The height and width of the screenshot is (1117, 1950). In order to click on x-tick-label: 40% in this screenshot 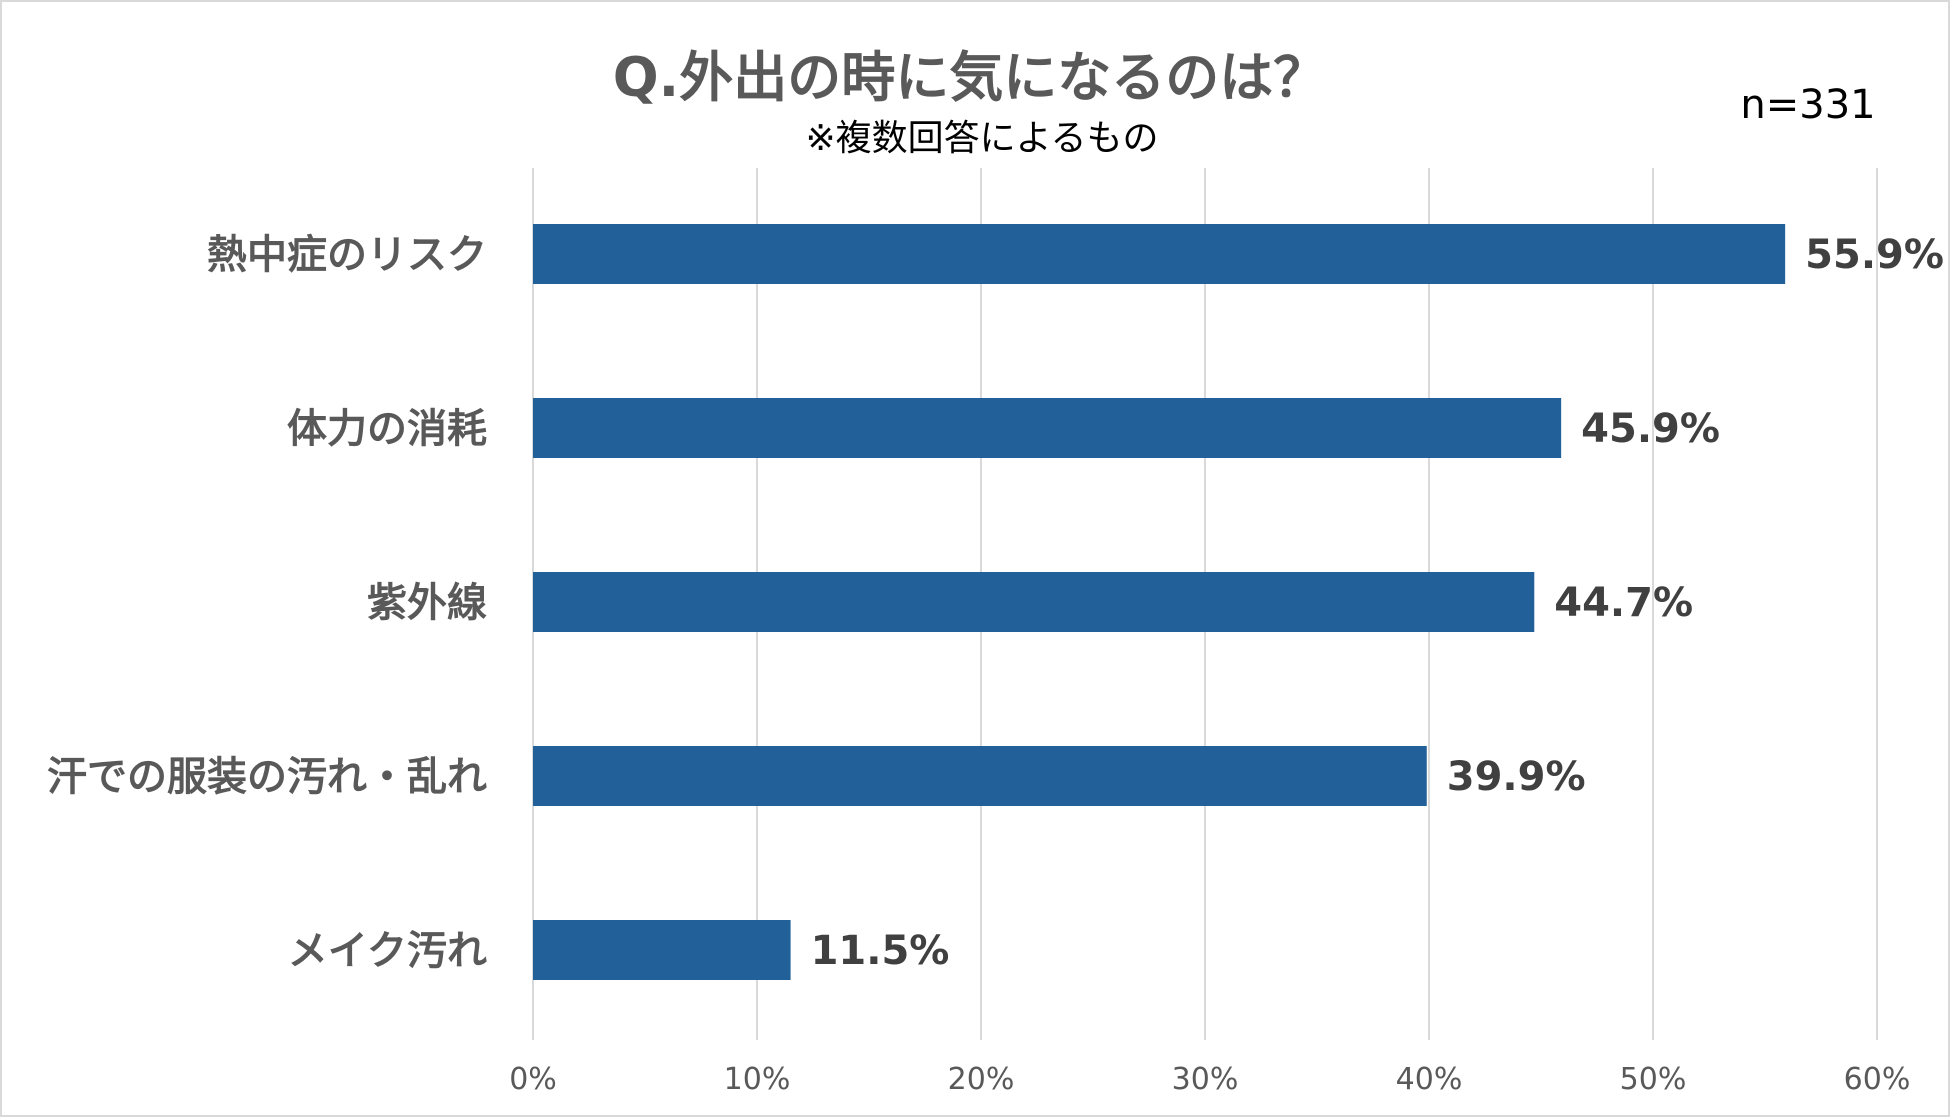, I will do `click(1429, 1079)`.